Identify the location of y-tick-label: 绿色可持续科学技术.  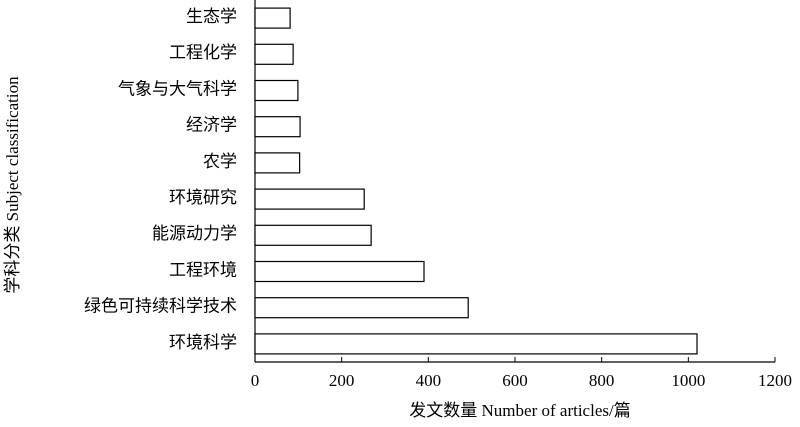
(160, 306).